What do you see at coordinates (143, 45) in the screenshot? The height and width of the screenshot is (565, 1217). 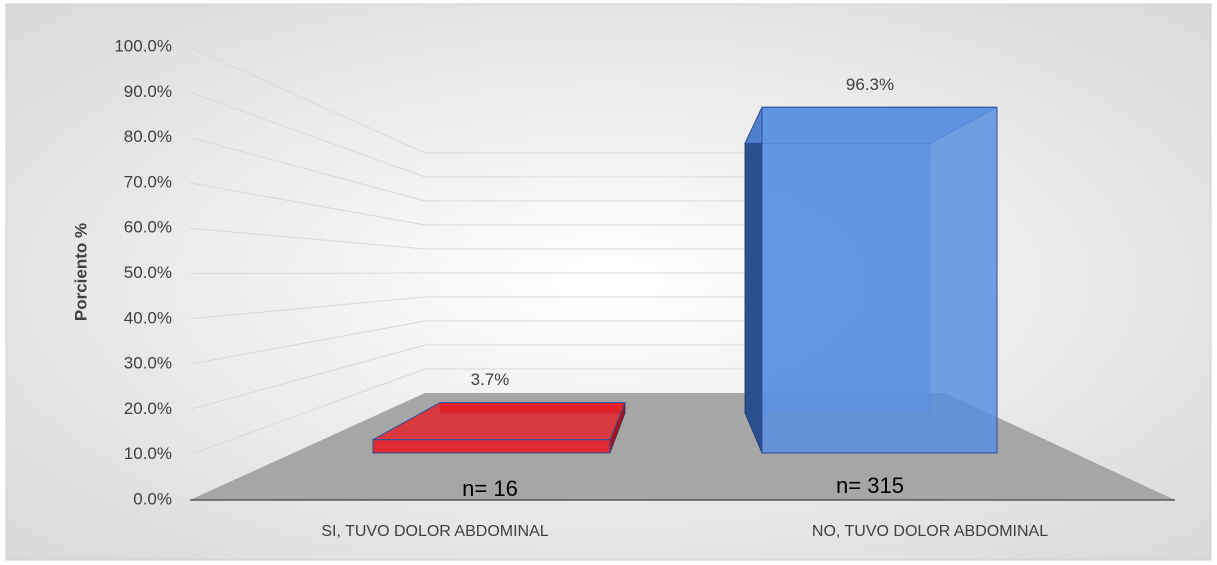 I see `y-tick-label: 100.0%` at bounding box center [143, 45].